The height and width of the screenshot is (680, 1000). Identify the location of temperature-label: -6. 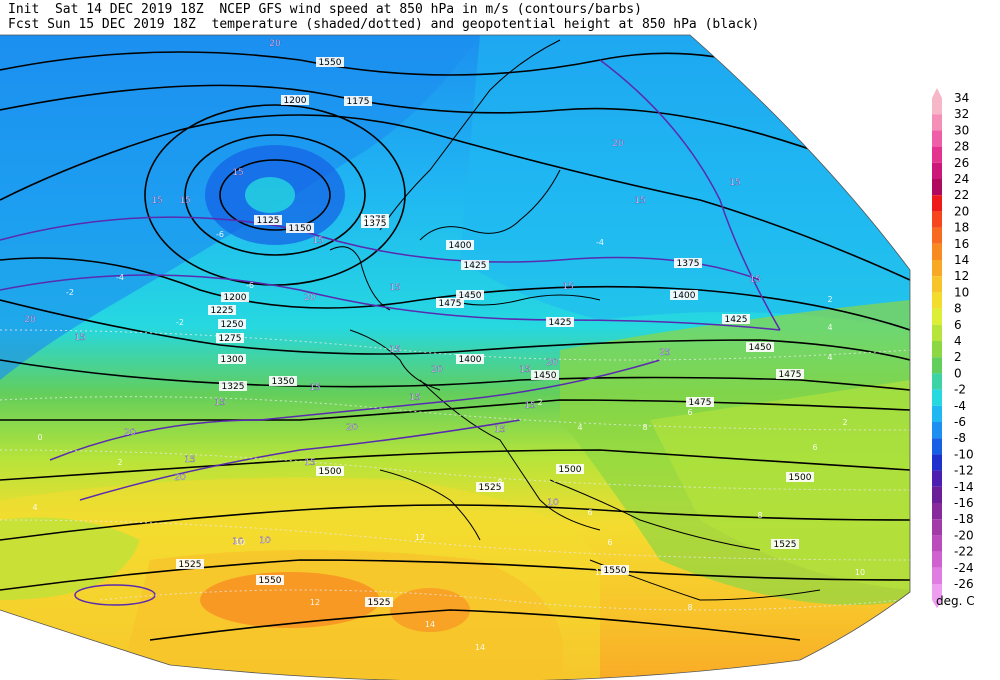
(220, 234).